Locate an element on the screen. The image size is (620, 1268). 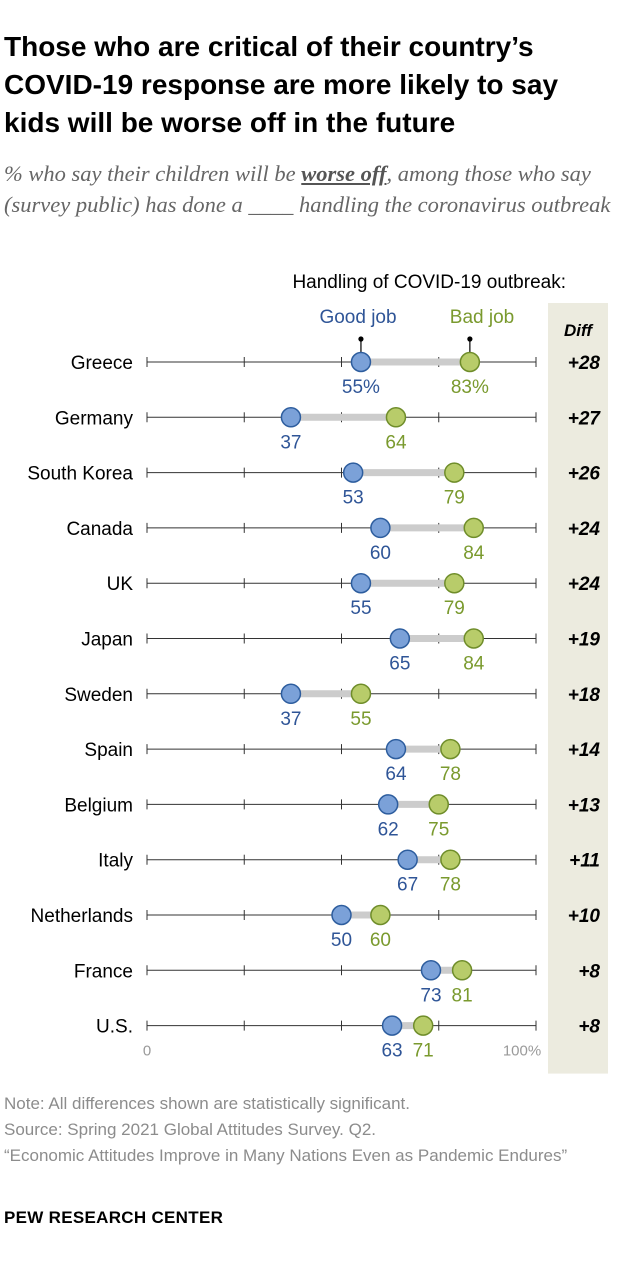
bad-job-dot-sweden is located at coordinates (361, 694).